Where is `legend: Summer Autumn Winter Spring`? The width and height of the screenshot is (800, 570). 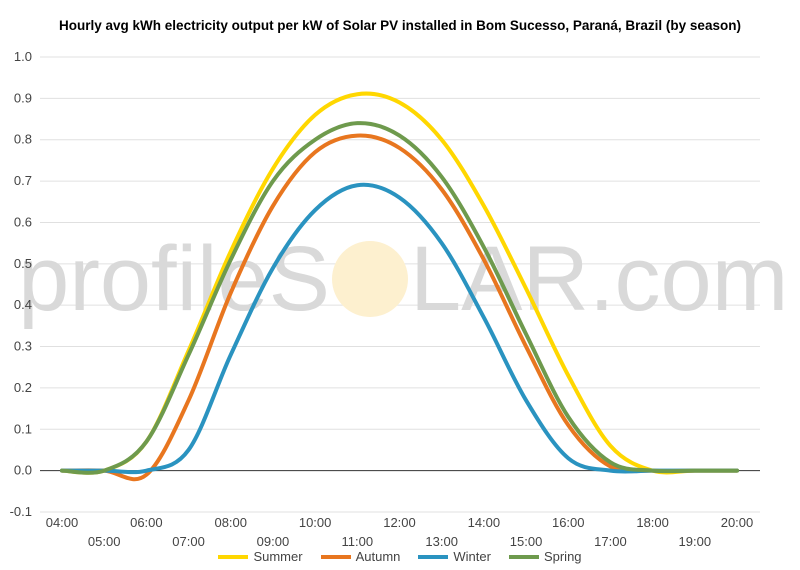 legend: Summer Autumn Winter Spring is located at coordinates (400, 556).